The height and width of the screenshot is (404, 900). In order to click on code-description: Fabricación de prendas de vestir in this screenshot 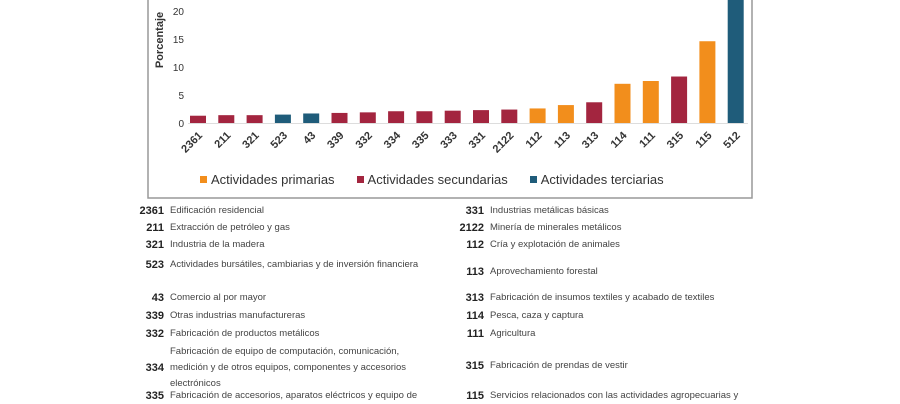, I will do `click(559, 365)`.